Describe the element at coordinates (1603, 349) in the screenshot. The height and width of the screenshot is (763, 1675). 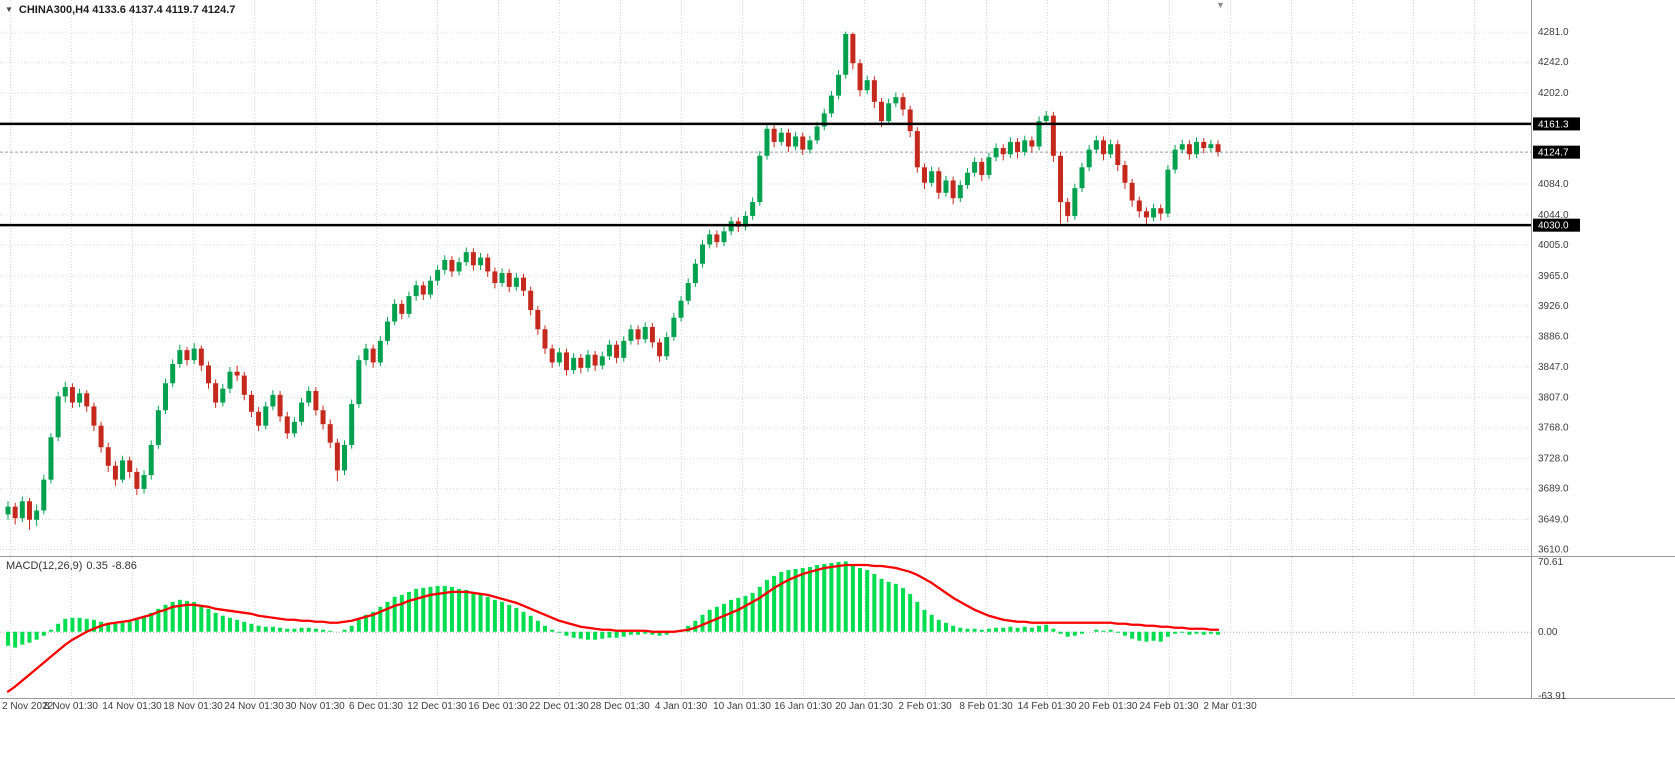
I see `price-axis` at that location.